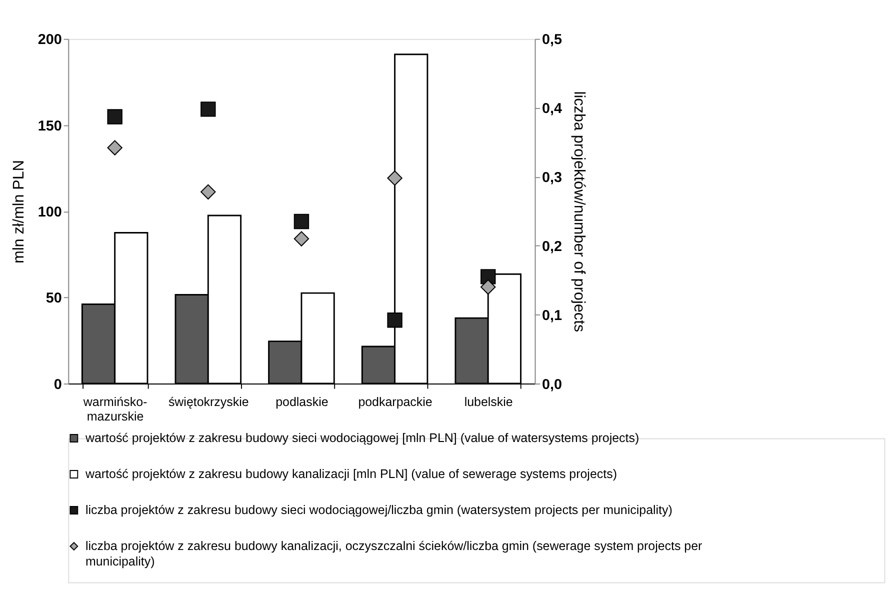  What do you see at coordinates (19, 212) in the screenshot?
I see `y-axis-title: mln zł/mln PLN` at bounding box center [19, 212].